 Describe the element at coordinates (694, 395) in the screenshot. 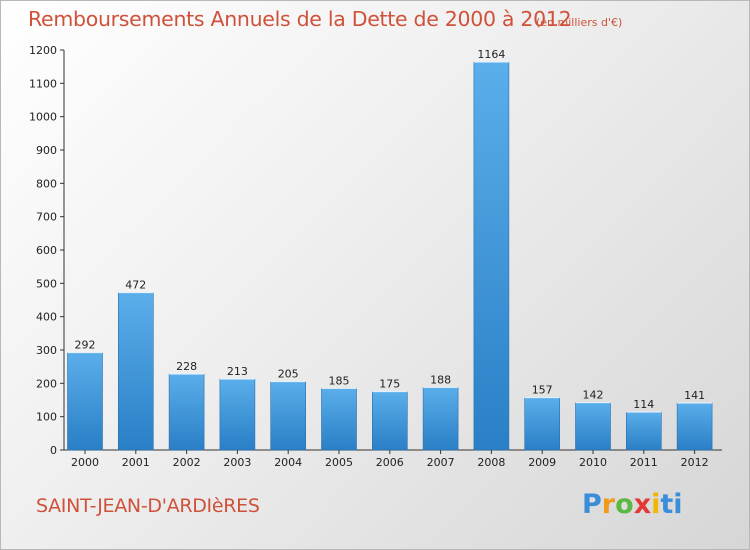

I see `value-label: 141` at that location.